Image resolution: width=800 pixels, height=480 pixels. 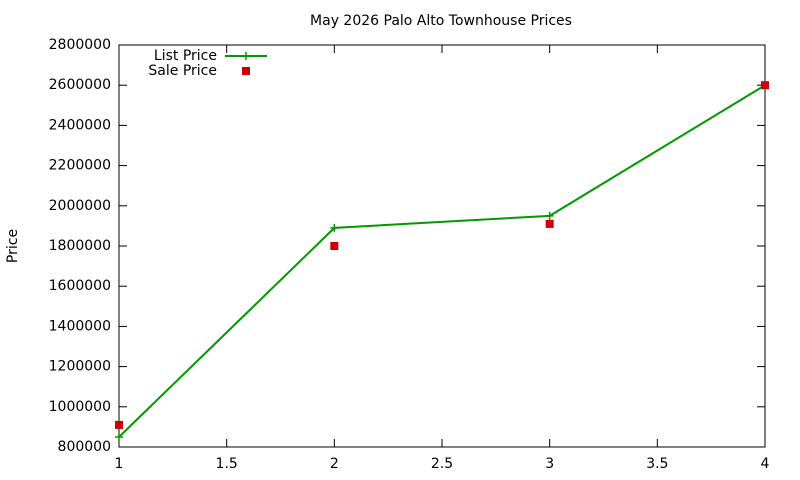 I want to click on legend-label: Sale Price, so click(x=182, y=71).